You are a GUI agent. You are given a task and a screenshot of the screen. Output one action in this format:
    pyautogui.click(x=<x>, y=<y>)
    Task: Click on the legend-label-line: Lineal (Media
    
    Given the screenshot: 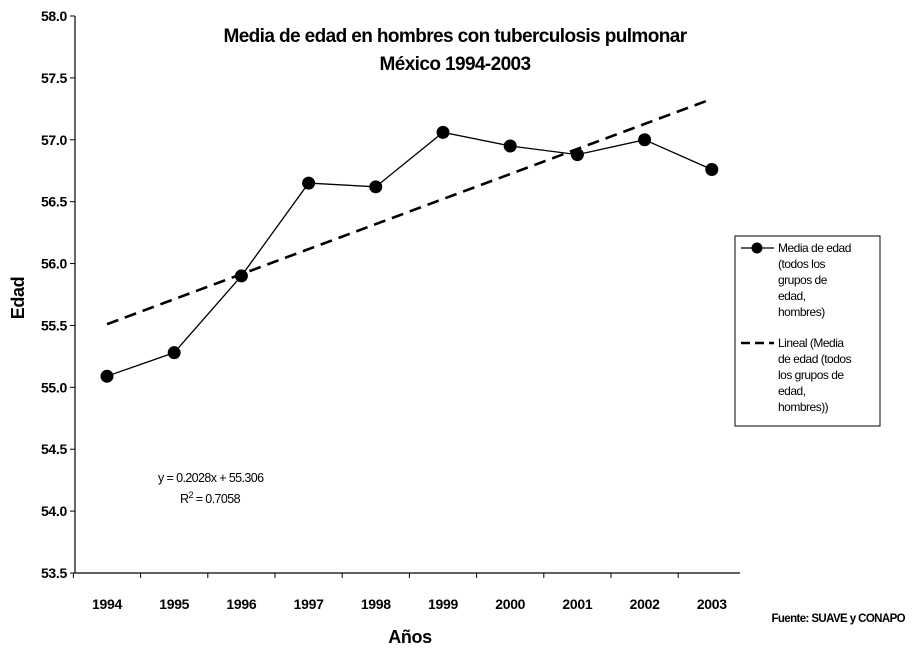 What is the action you would take?
    pyautogui.click(x=811, y=343)
    